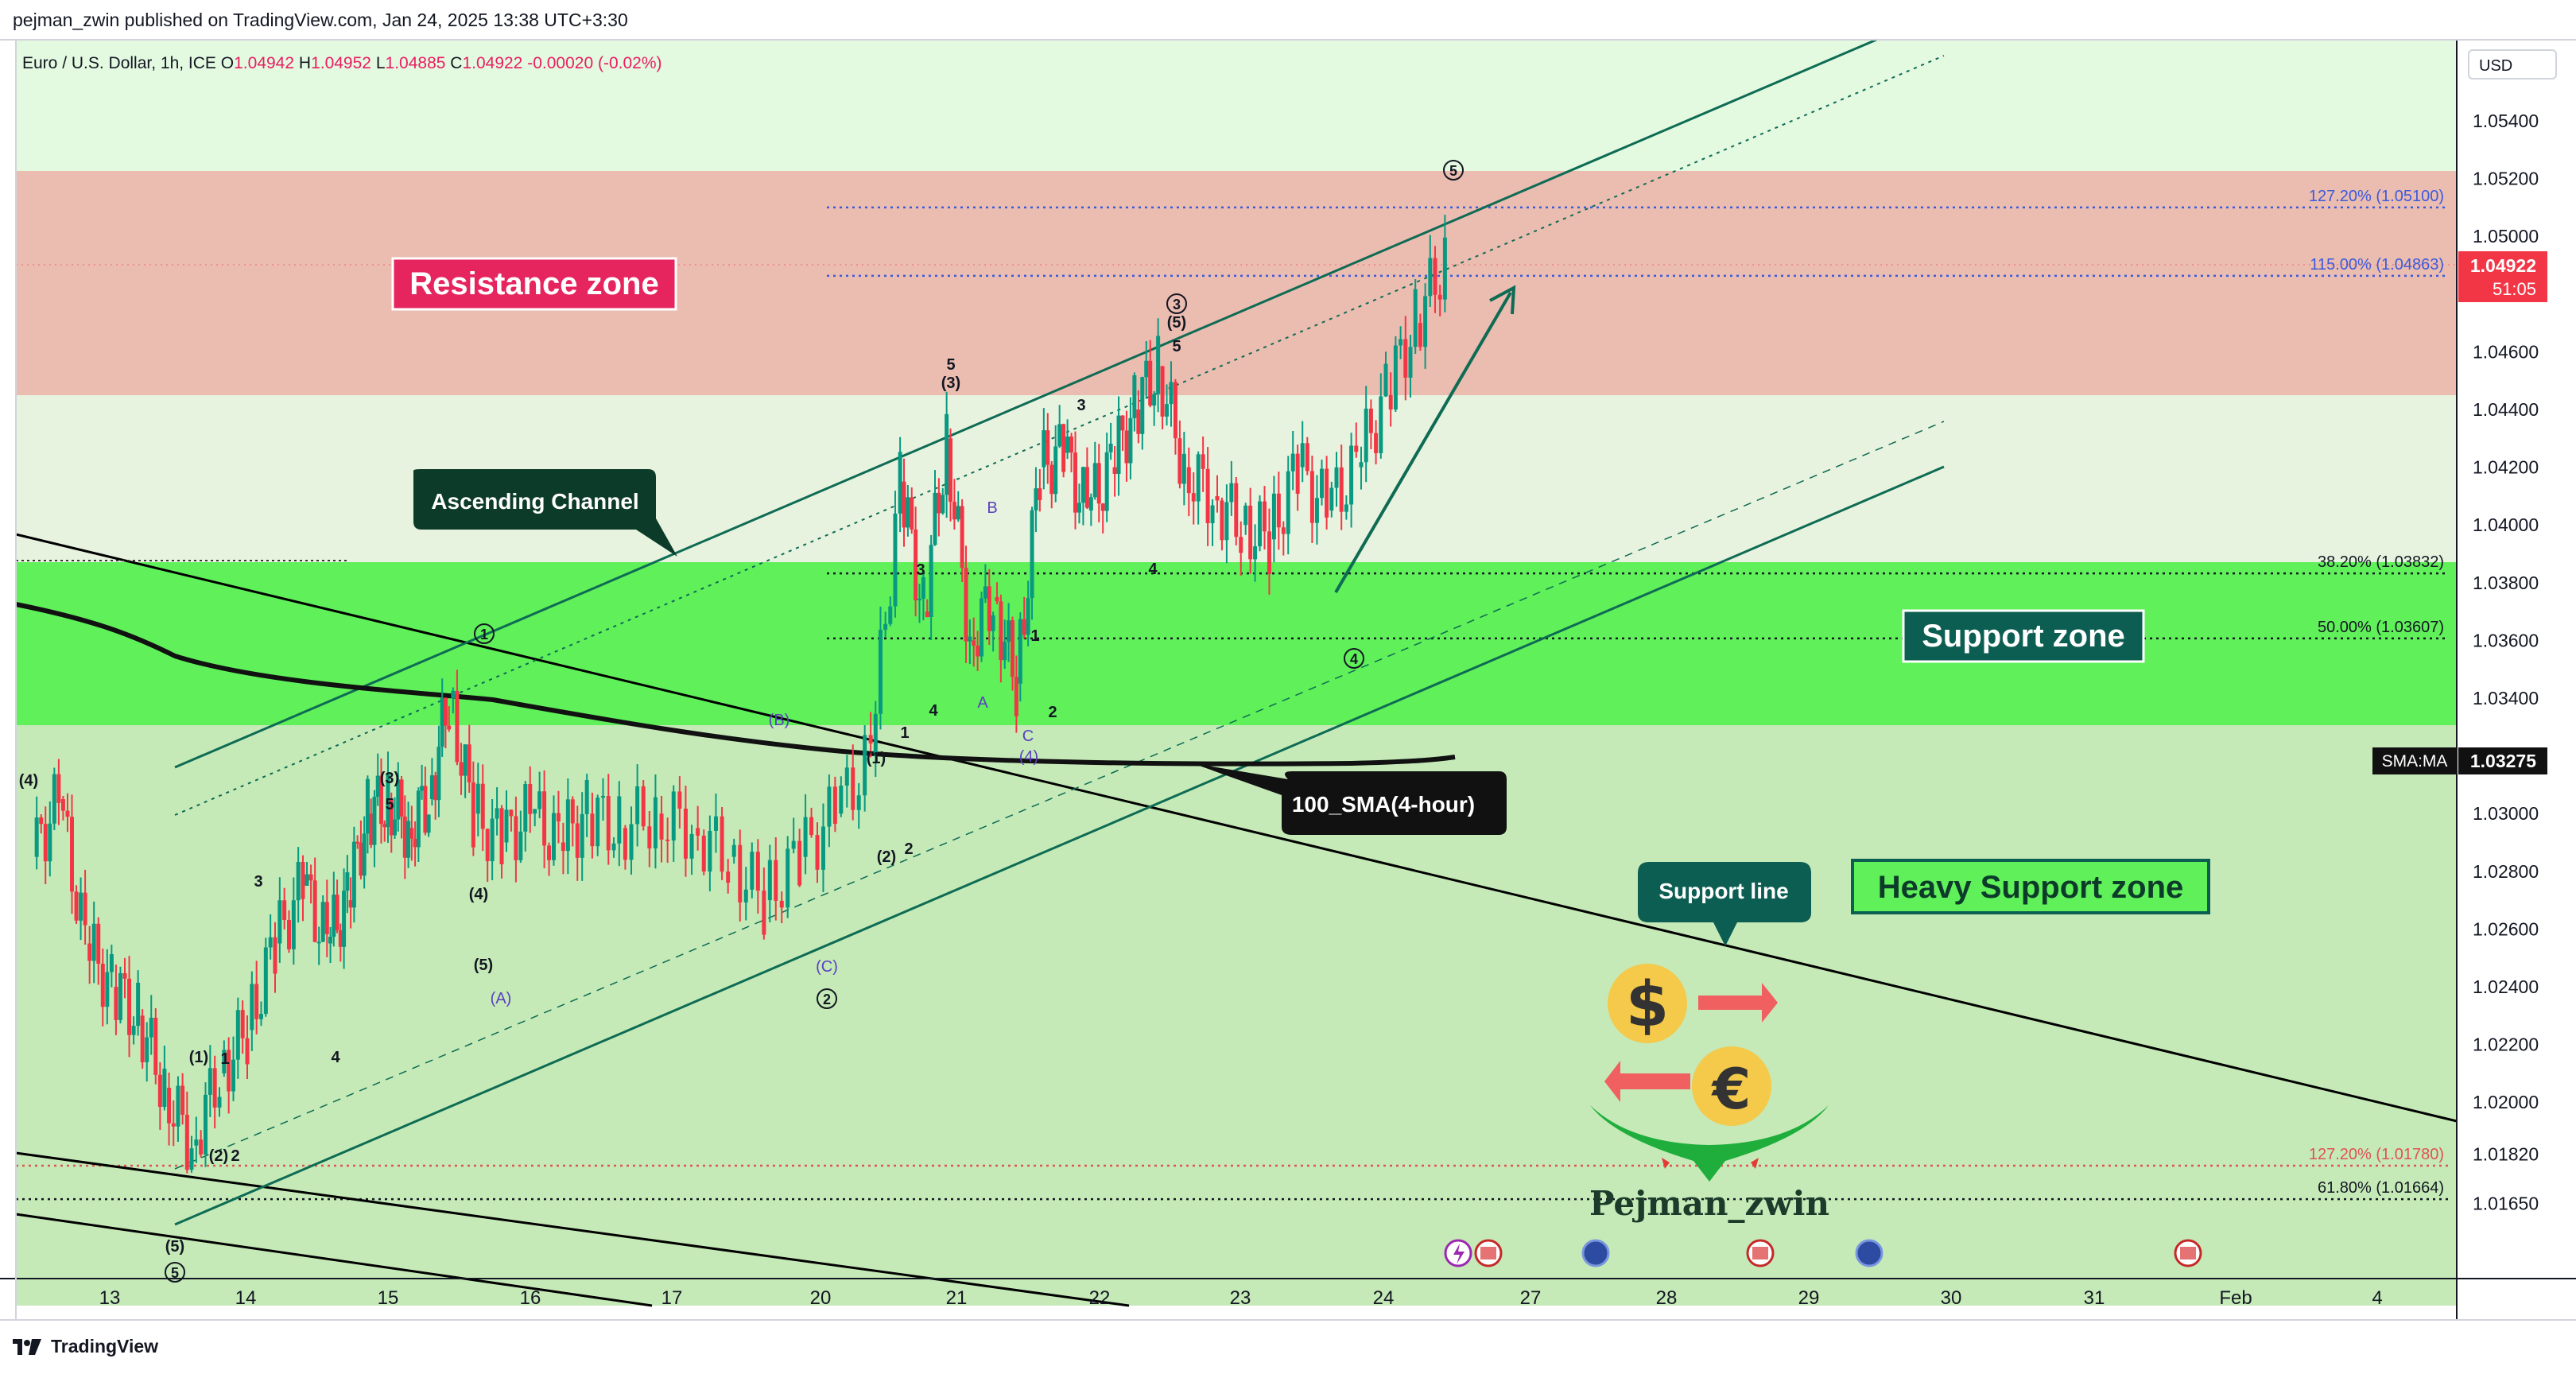 Image resolution: width=2576 pixels, height=1374 pixels. Describe the element at coordinates (2503, 265) in the screenshot. I see `current-price-text: 1.04922` at that location.